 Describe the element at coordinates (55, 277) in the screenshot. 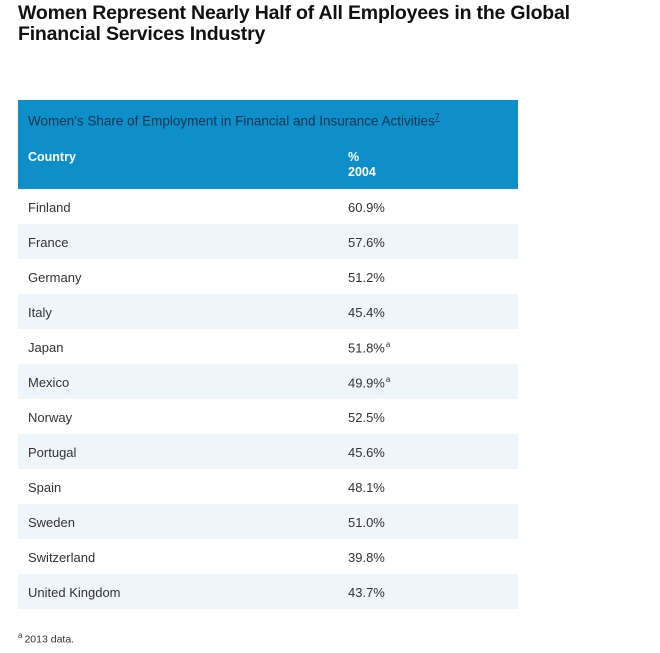

I see `country-cell: Germany` at that location.